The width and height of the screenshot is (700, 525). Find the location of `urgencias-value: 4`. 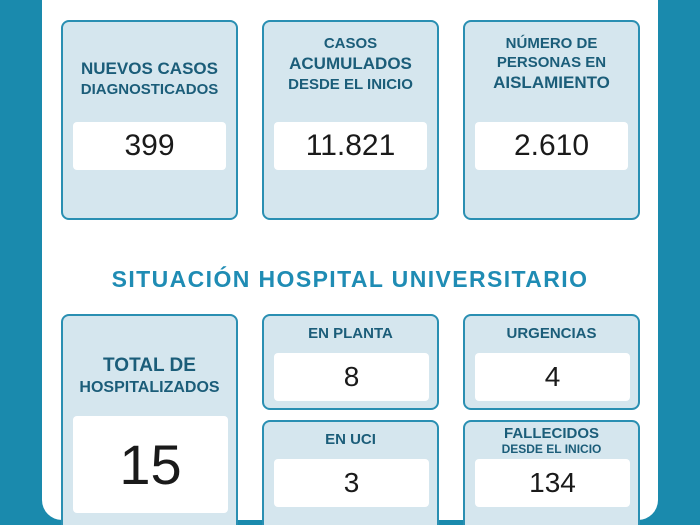

urgencias-value: 4 is located at coordinates (552, 376).